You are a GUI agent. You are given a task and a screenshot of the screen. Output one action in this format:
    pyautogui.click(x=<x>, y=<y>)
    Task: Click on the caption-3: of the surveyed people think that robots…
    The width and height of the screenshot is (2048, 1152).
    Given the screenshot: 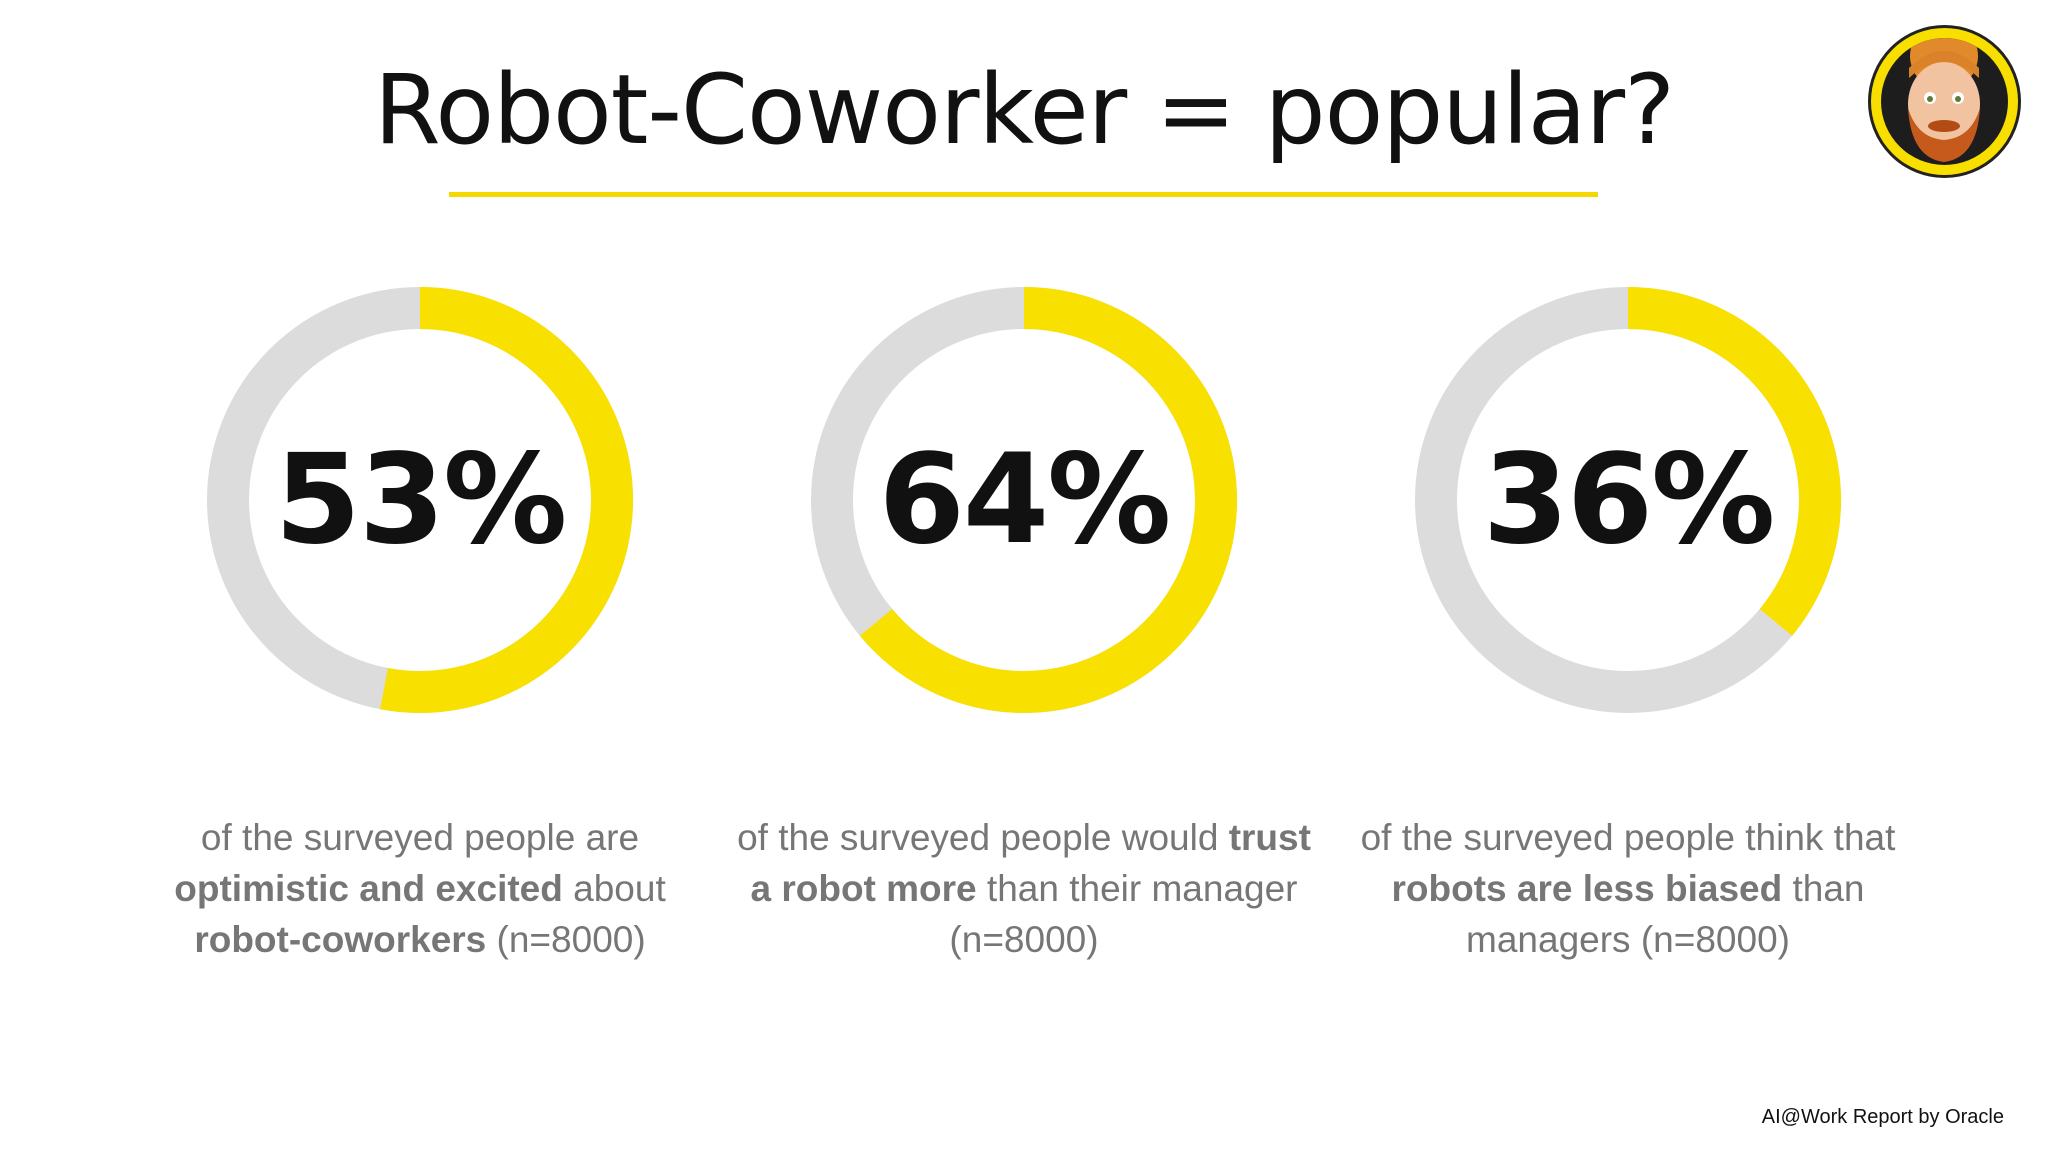 What is the action you would take?
    pyautogui.click(x=1628, y=888)
    